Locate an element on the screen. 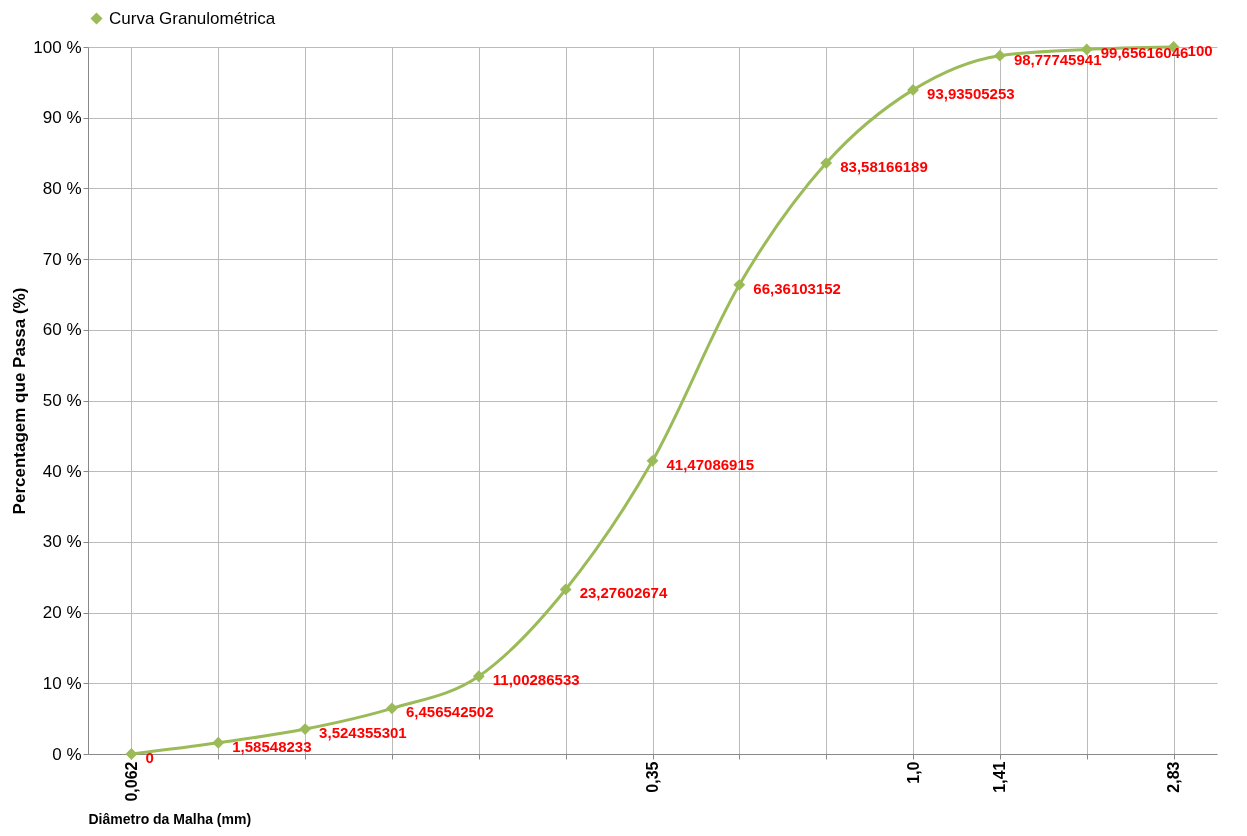 The height and width of the screenshot is (836, 1247). data-label: 93,93505253 is located at coordinates (971, 93).